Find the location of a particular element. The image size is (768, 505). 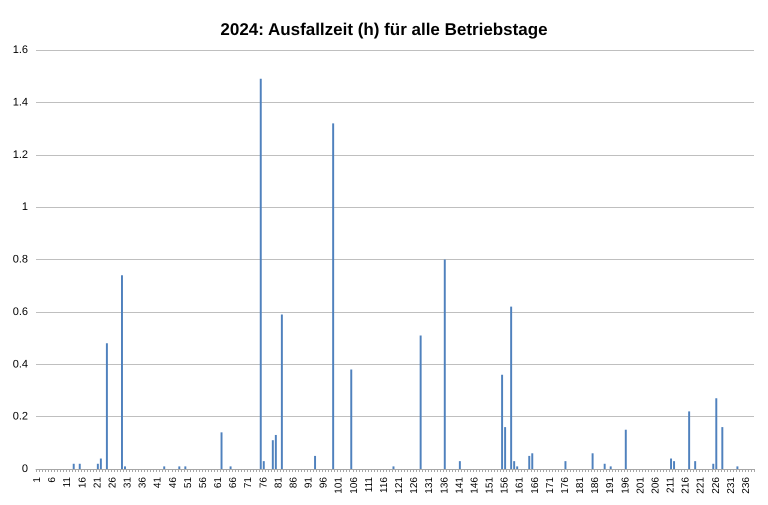

x-tick-label: 196 is located at coordinates (626, 485).